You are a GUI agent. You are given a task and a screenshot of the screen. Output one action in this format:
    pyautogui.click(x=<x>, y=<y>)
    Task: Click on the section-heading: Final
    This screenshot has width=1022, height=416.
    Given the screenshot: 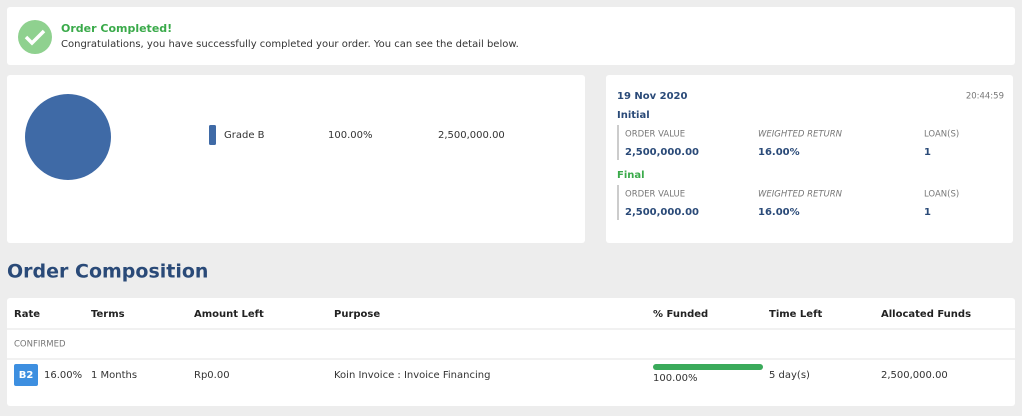 What is the action you would take?
    pyautogui.click(x=631, y=175)
    